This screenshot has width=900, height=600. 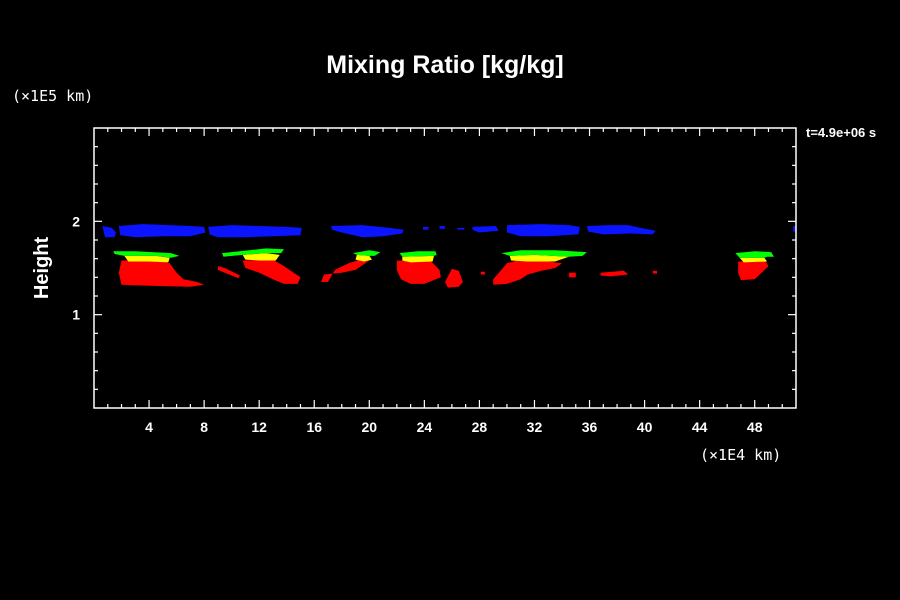 I want to click on x-tick-label: 12, so click(x=259, y=427).